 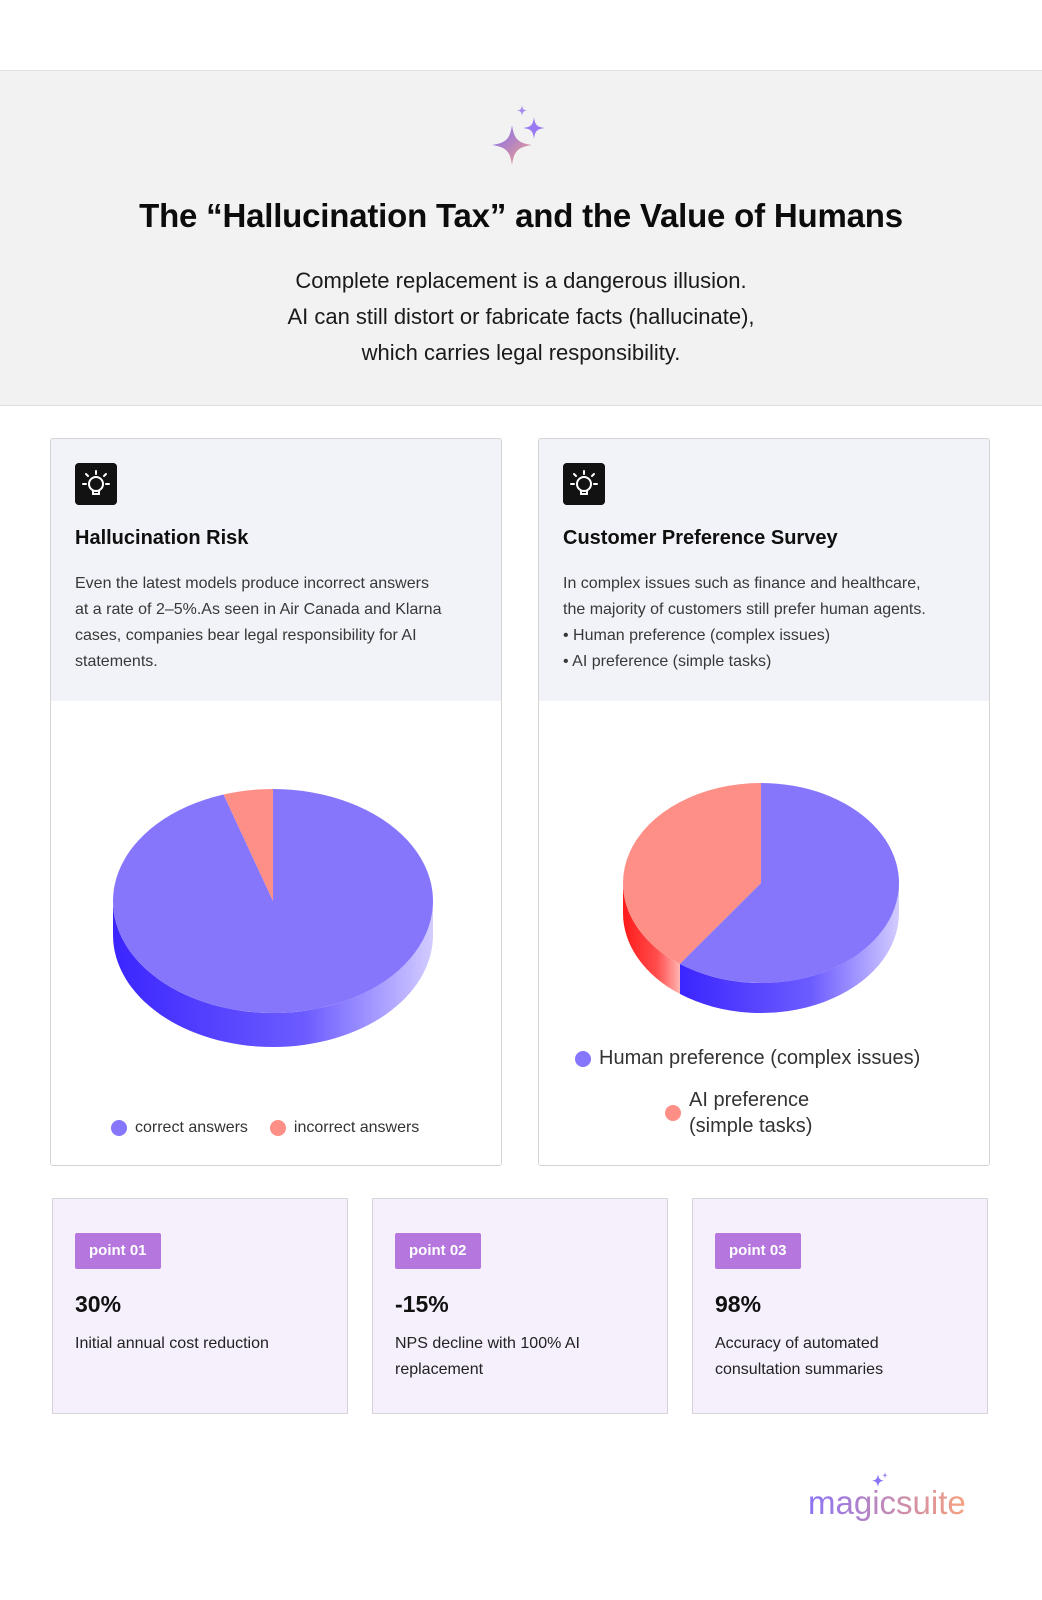 I want to click on legend-swatch-human, so click(x=583, y=1058).